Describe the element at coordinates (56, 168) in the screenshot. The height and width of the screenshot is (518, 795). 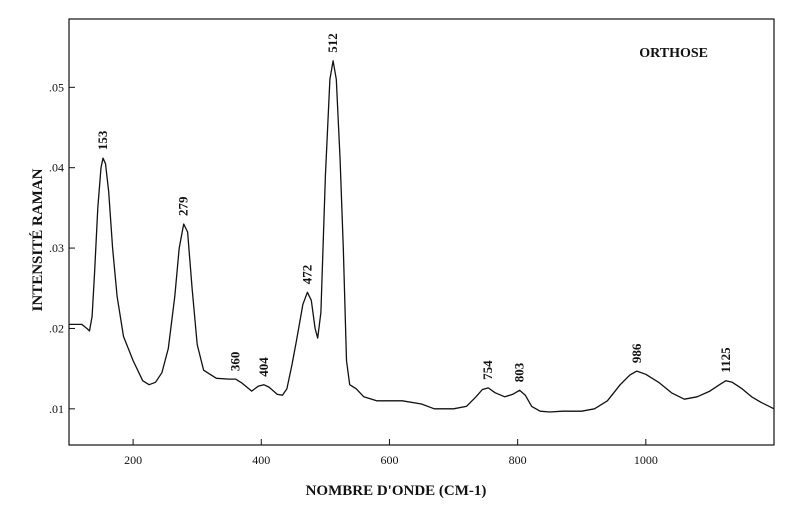
I see `y-tick-label: .04` at that location.